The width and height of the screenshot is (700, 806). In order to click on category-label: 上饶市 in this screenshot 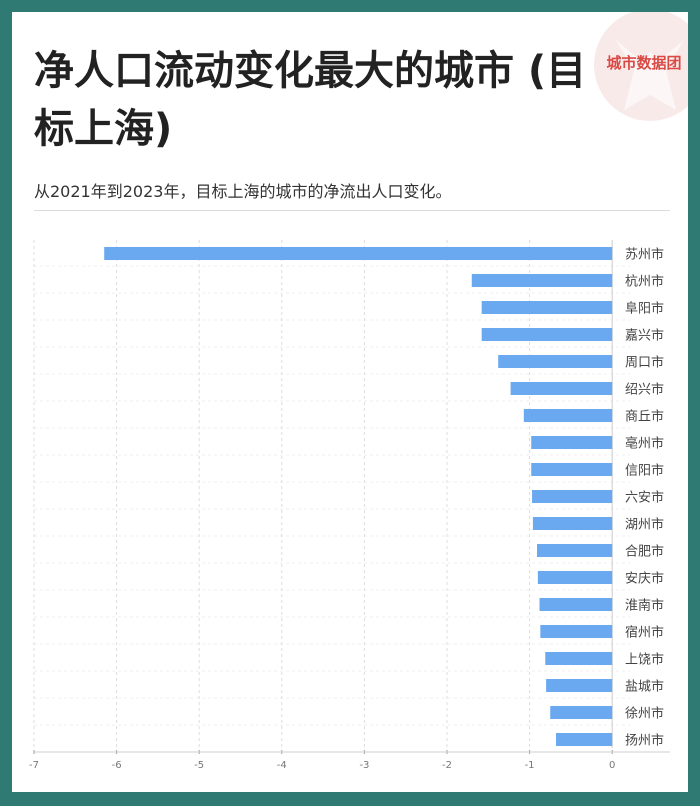, I will do `click(644, 660)`.